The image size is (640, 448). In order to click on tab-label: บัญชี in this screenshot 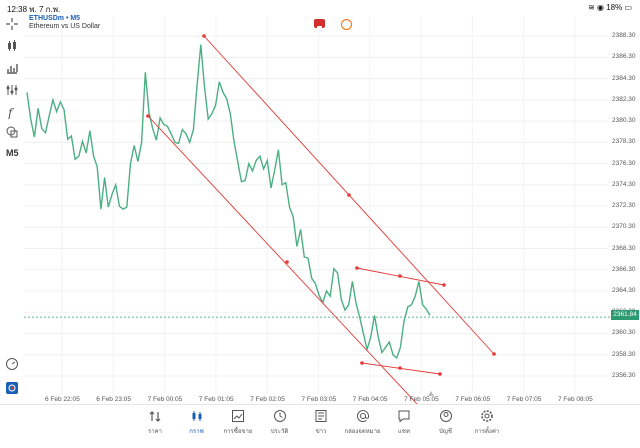, I will do `click(445, 432)`.